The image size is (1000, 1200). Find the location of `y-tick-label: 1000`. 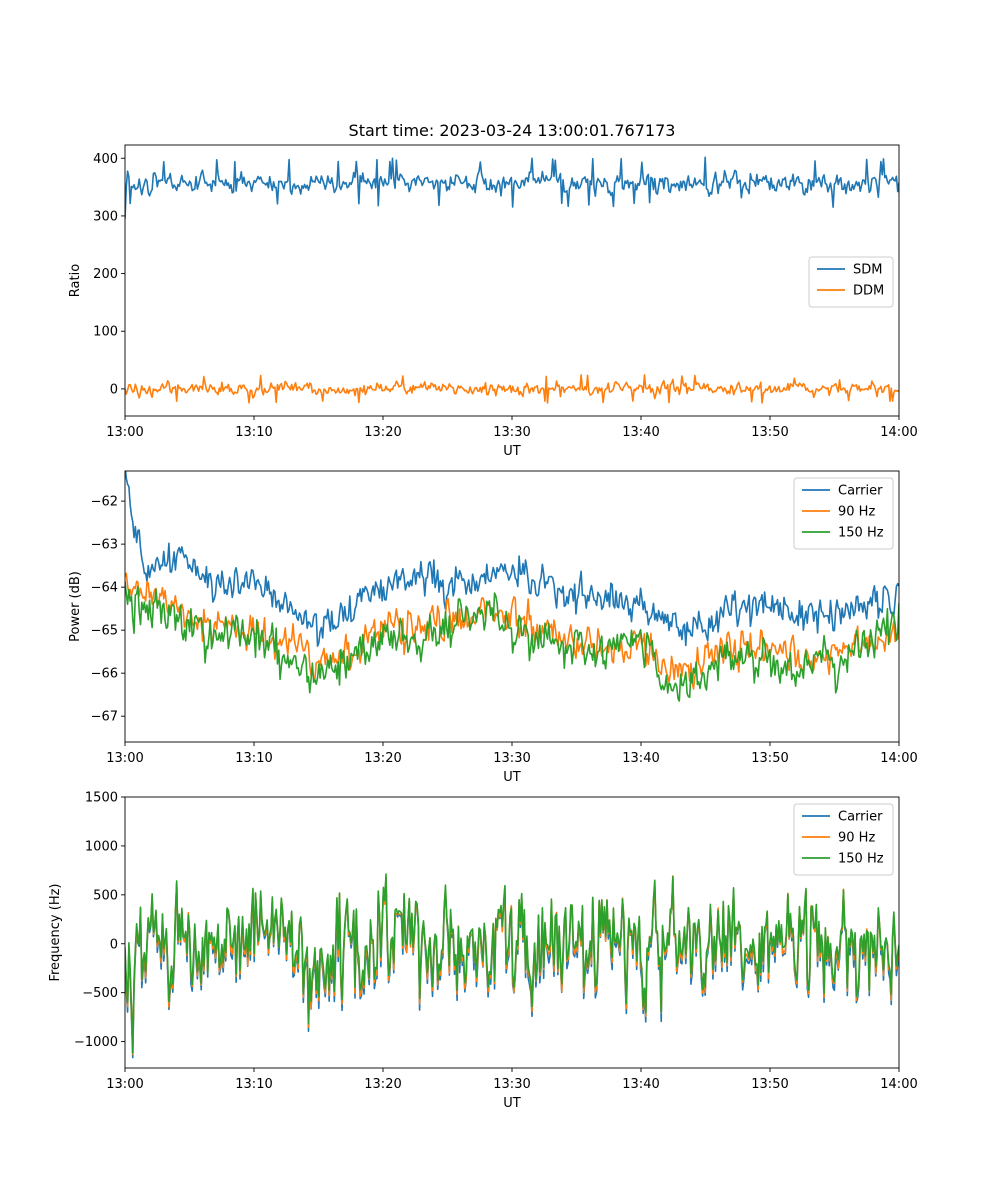

y-tick-label: 1000 is located at coordinates (101, 846).